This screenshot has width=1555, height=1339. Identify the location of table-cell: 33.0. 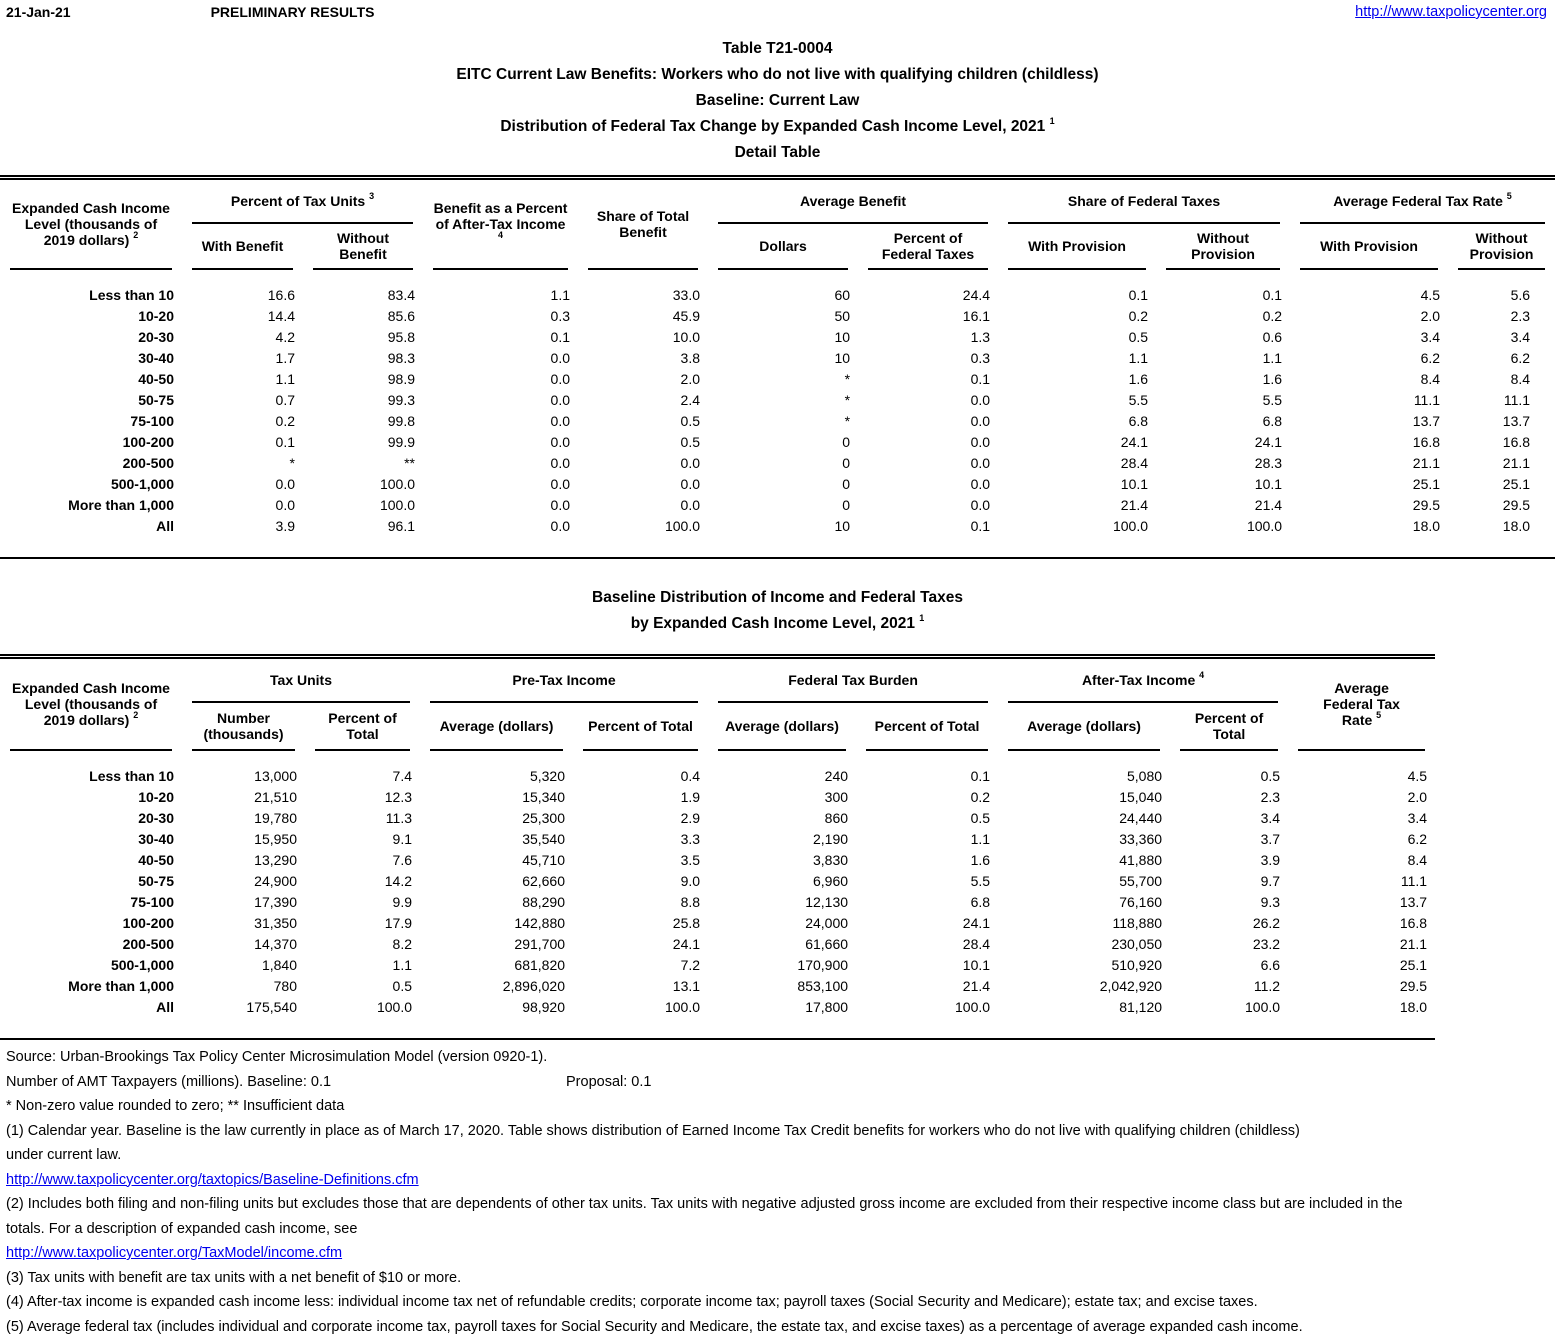
(643, 288).